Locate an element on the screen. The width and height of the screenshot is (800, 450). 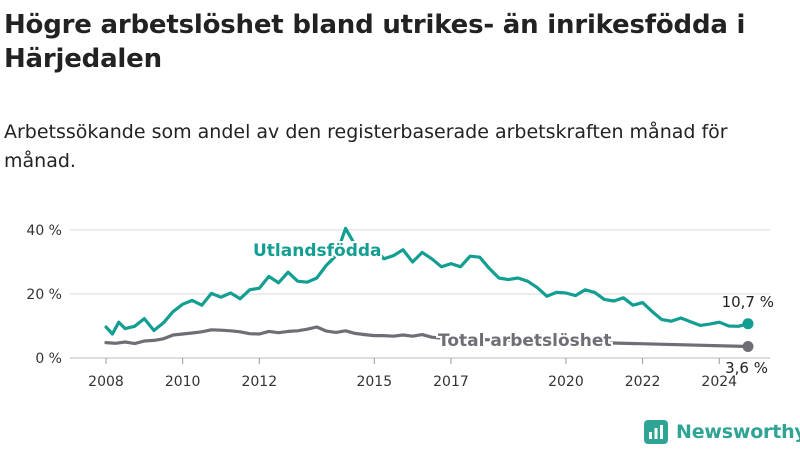
series-end-label: 10,7 % is located at coordinates (748, 302).